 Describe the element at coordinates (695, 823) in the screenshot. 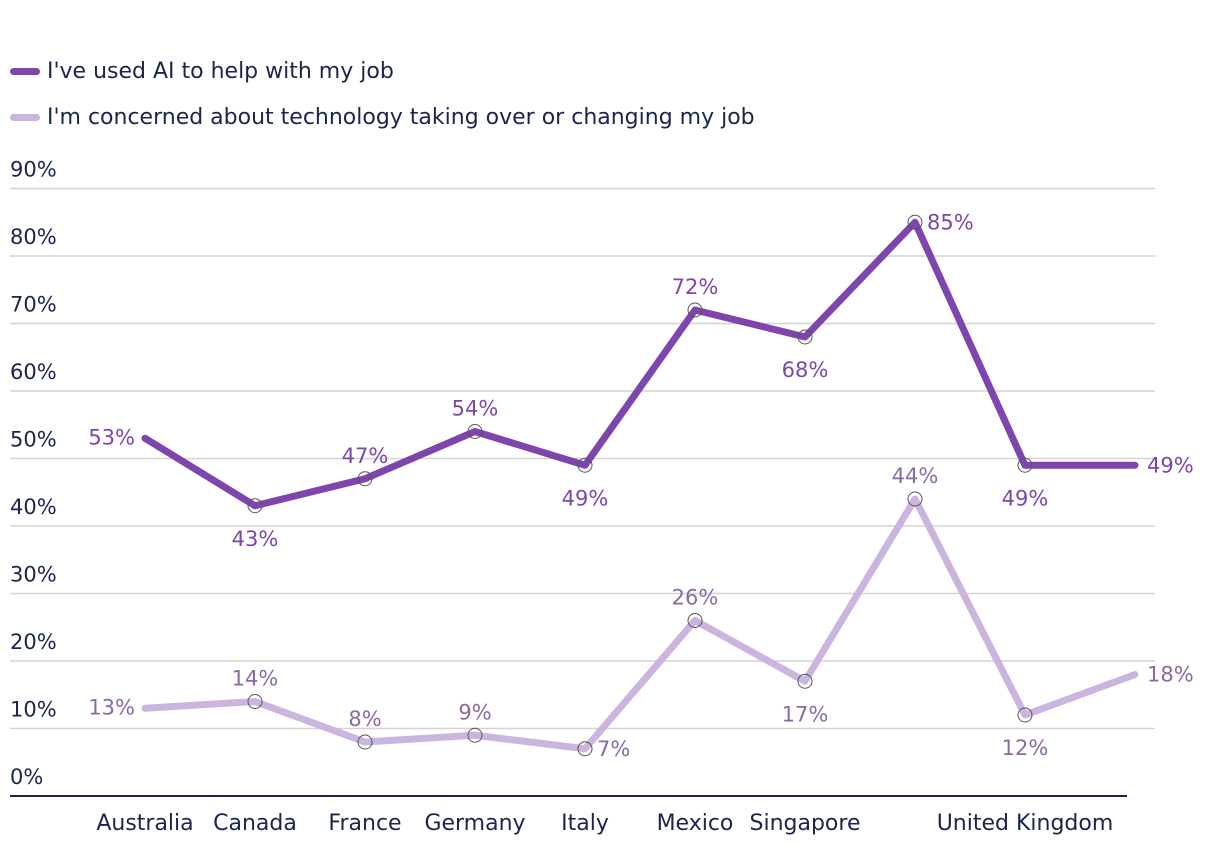

I see `x-tick-label: Mexico` at that location.